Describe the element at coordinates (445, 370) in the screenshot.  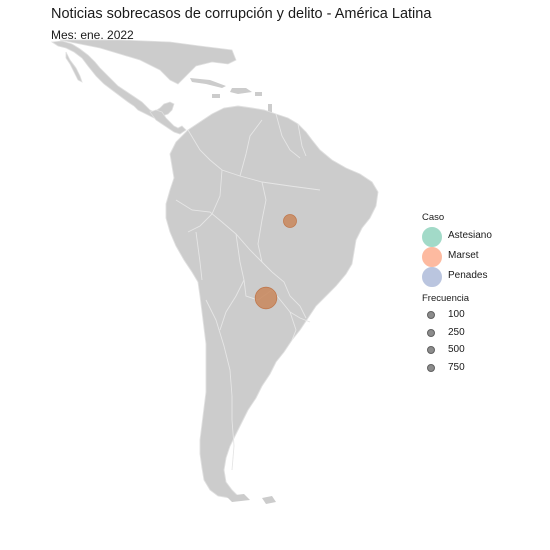
I see `legend-frequency-750: 750` at that location.